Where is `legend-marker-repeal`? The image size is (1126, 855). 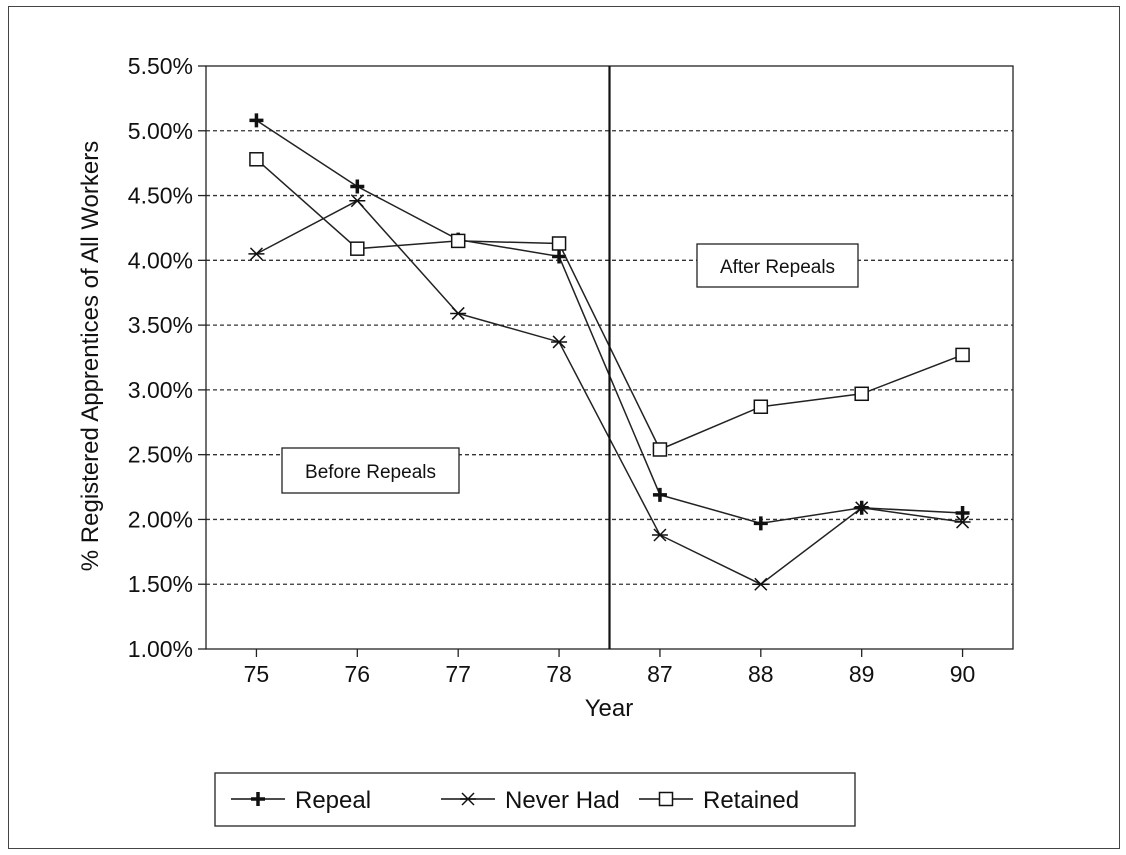
legend-marker-repeal is located at coordinates (258, 799).